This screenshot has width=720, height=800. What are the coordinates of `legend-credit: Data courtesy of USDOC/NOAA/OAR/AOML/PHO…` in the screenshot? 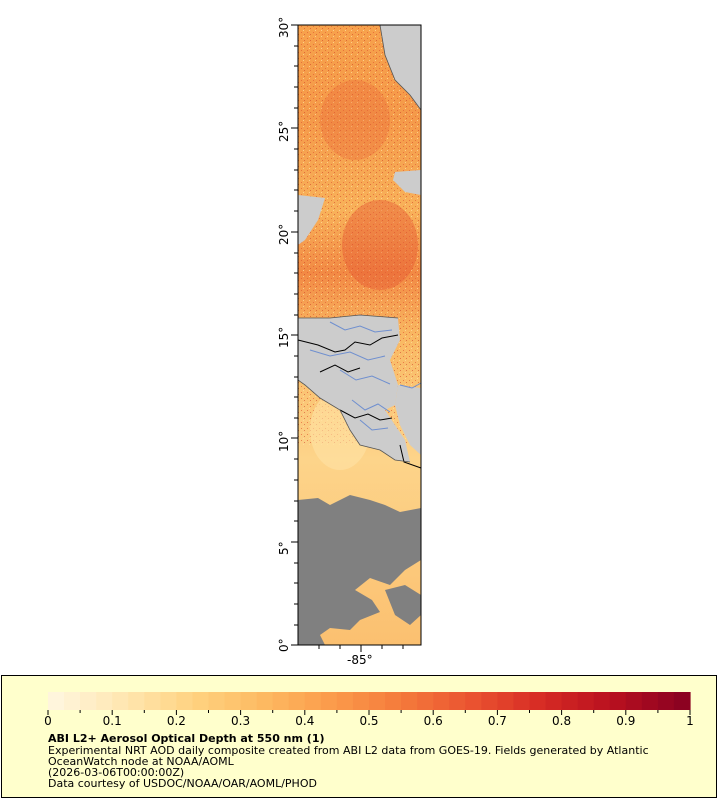 It's located at (182, 783).